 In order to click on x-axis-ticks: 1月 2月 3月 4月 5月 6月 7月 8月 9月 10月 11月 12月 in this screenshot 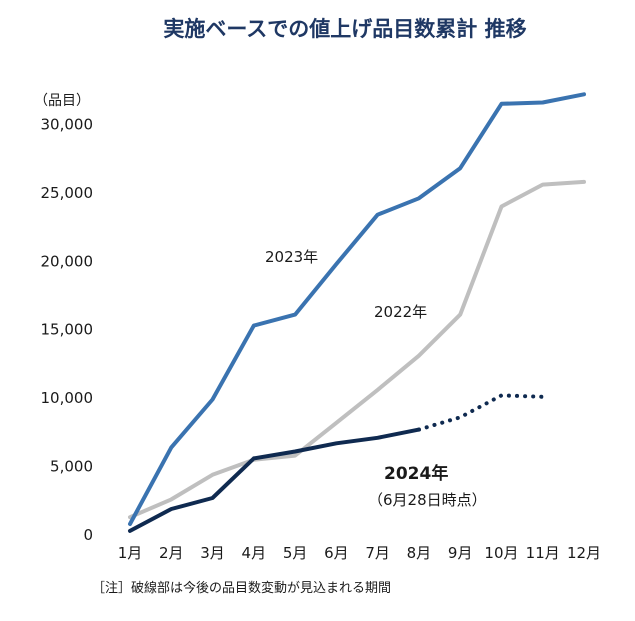, I will do `click(359, 553)`.